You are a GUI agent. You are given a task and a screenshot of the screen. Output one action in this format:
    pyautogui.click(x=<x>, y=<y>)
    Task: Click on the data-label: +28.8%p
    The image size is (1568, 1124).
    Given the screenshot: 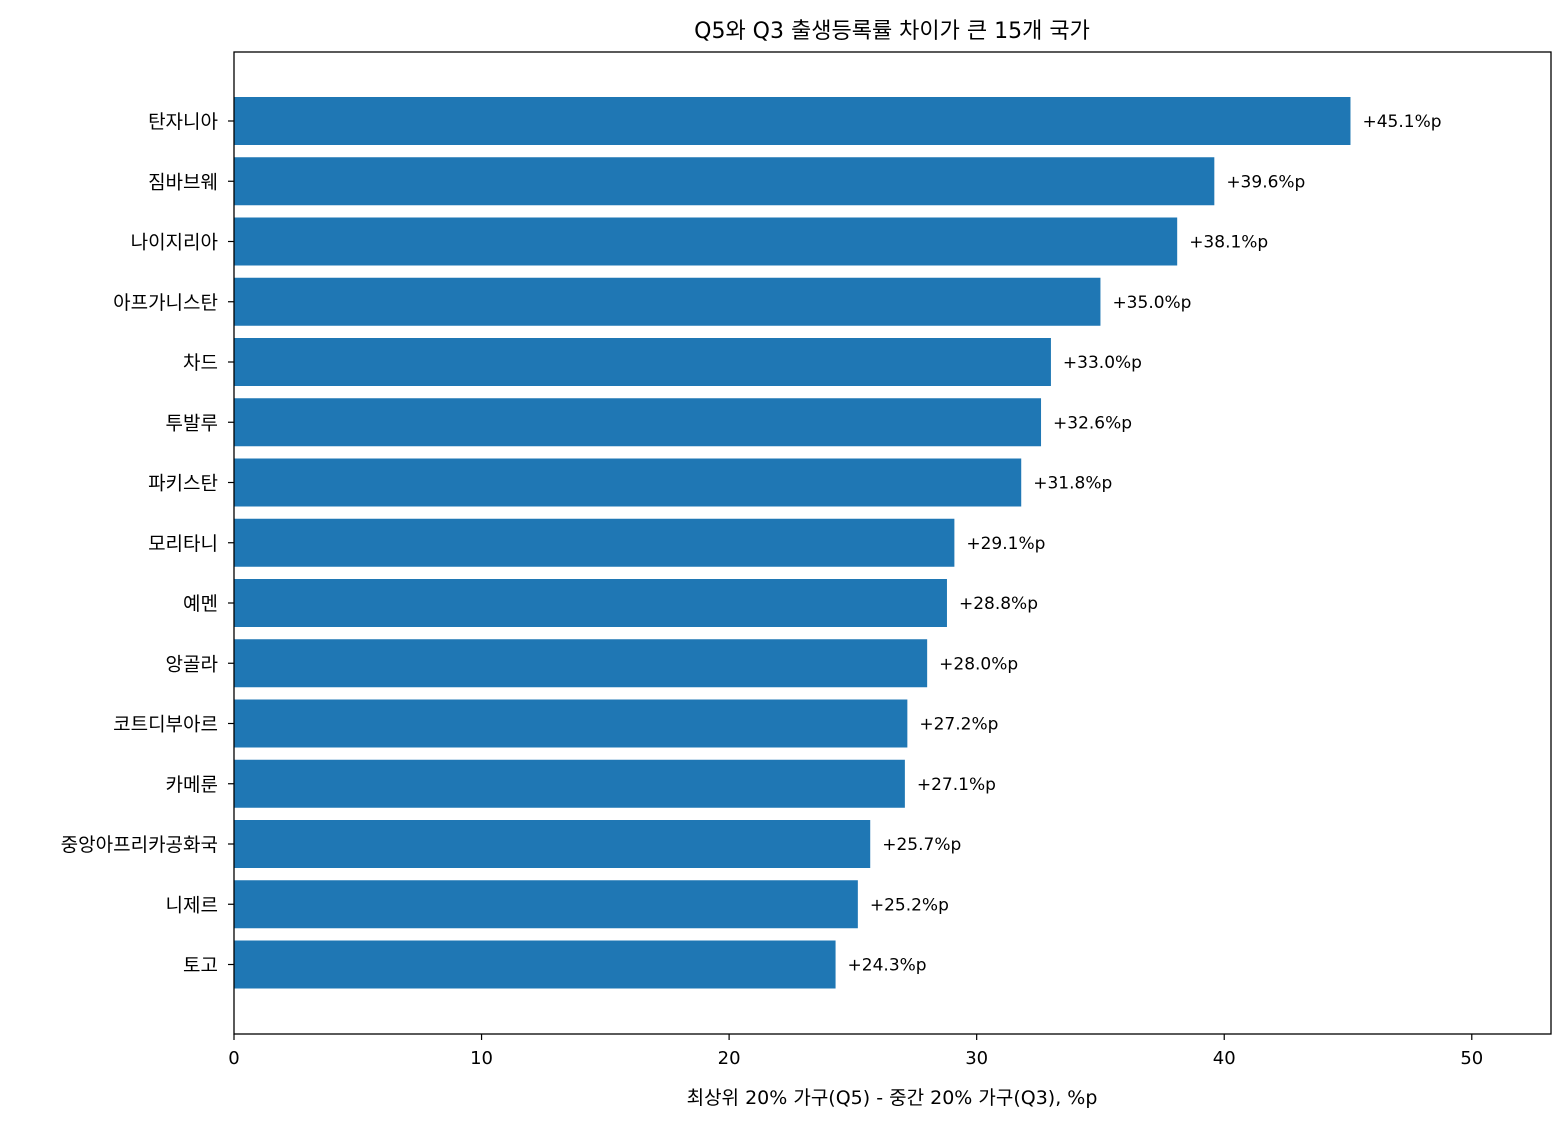 What is the action you would take?
    pyautogui.click(x=998, y=604)
    